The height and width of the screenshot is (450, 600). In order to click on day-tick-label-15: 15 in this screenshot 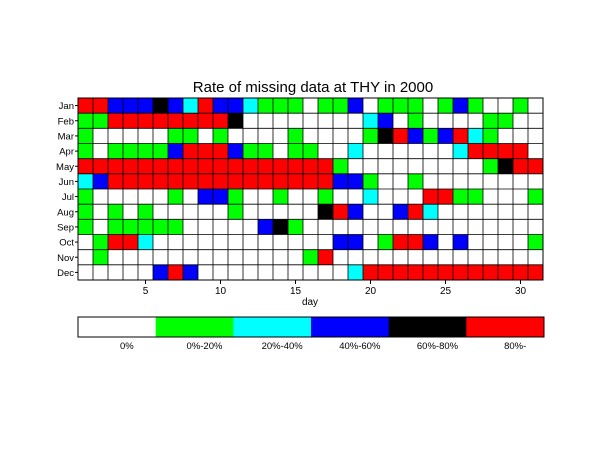, I will do `click(296, 291)`.